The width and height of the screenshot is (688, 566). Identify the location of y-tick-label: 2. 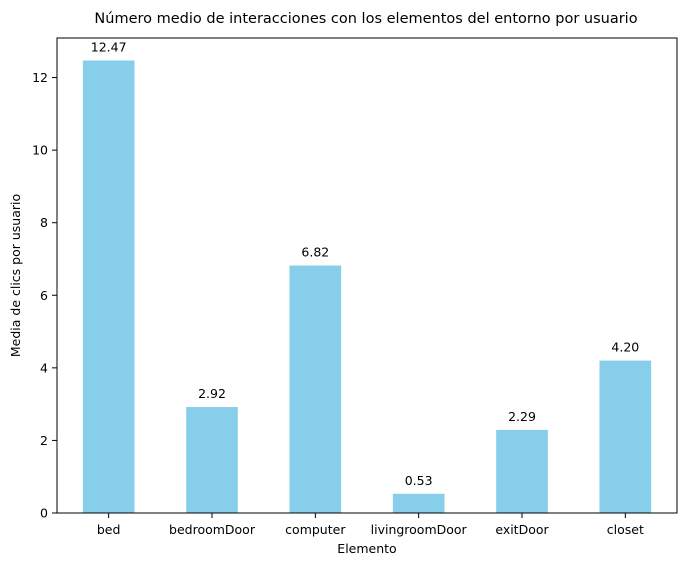
(44, 440).